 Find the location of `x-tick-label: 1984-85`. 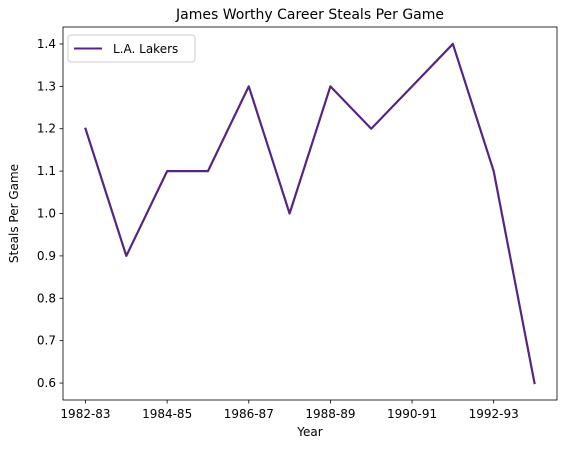

x-tick-label: 1984-85 is located at coordinates (167, 414).